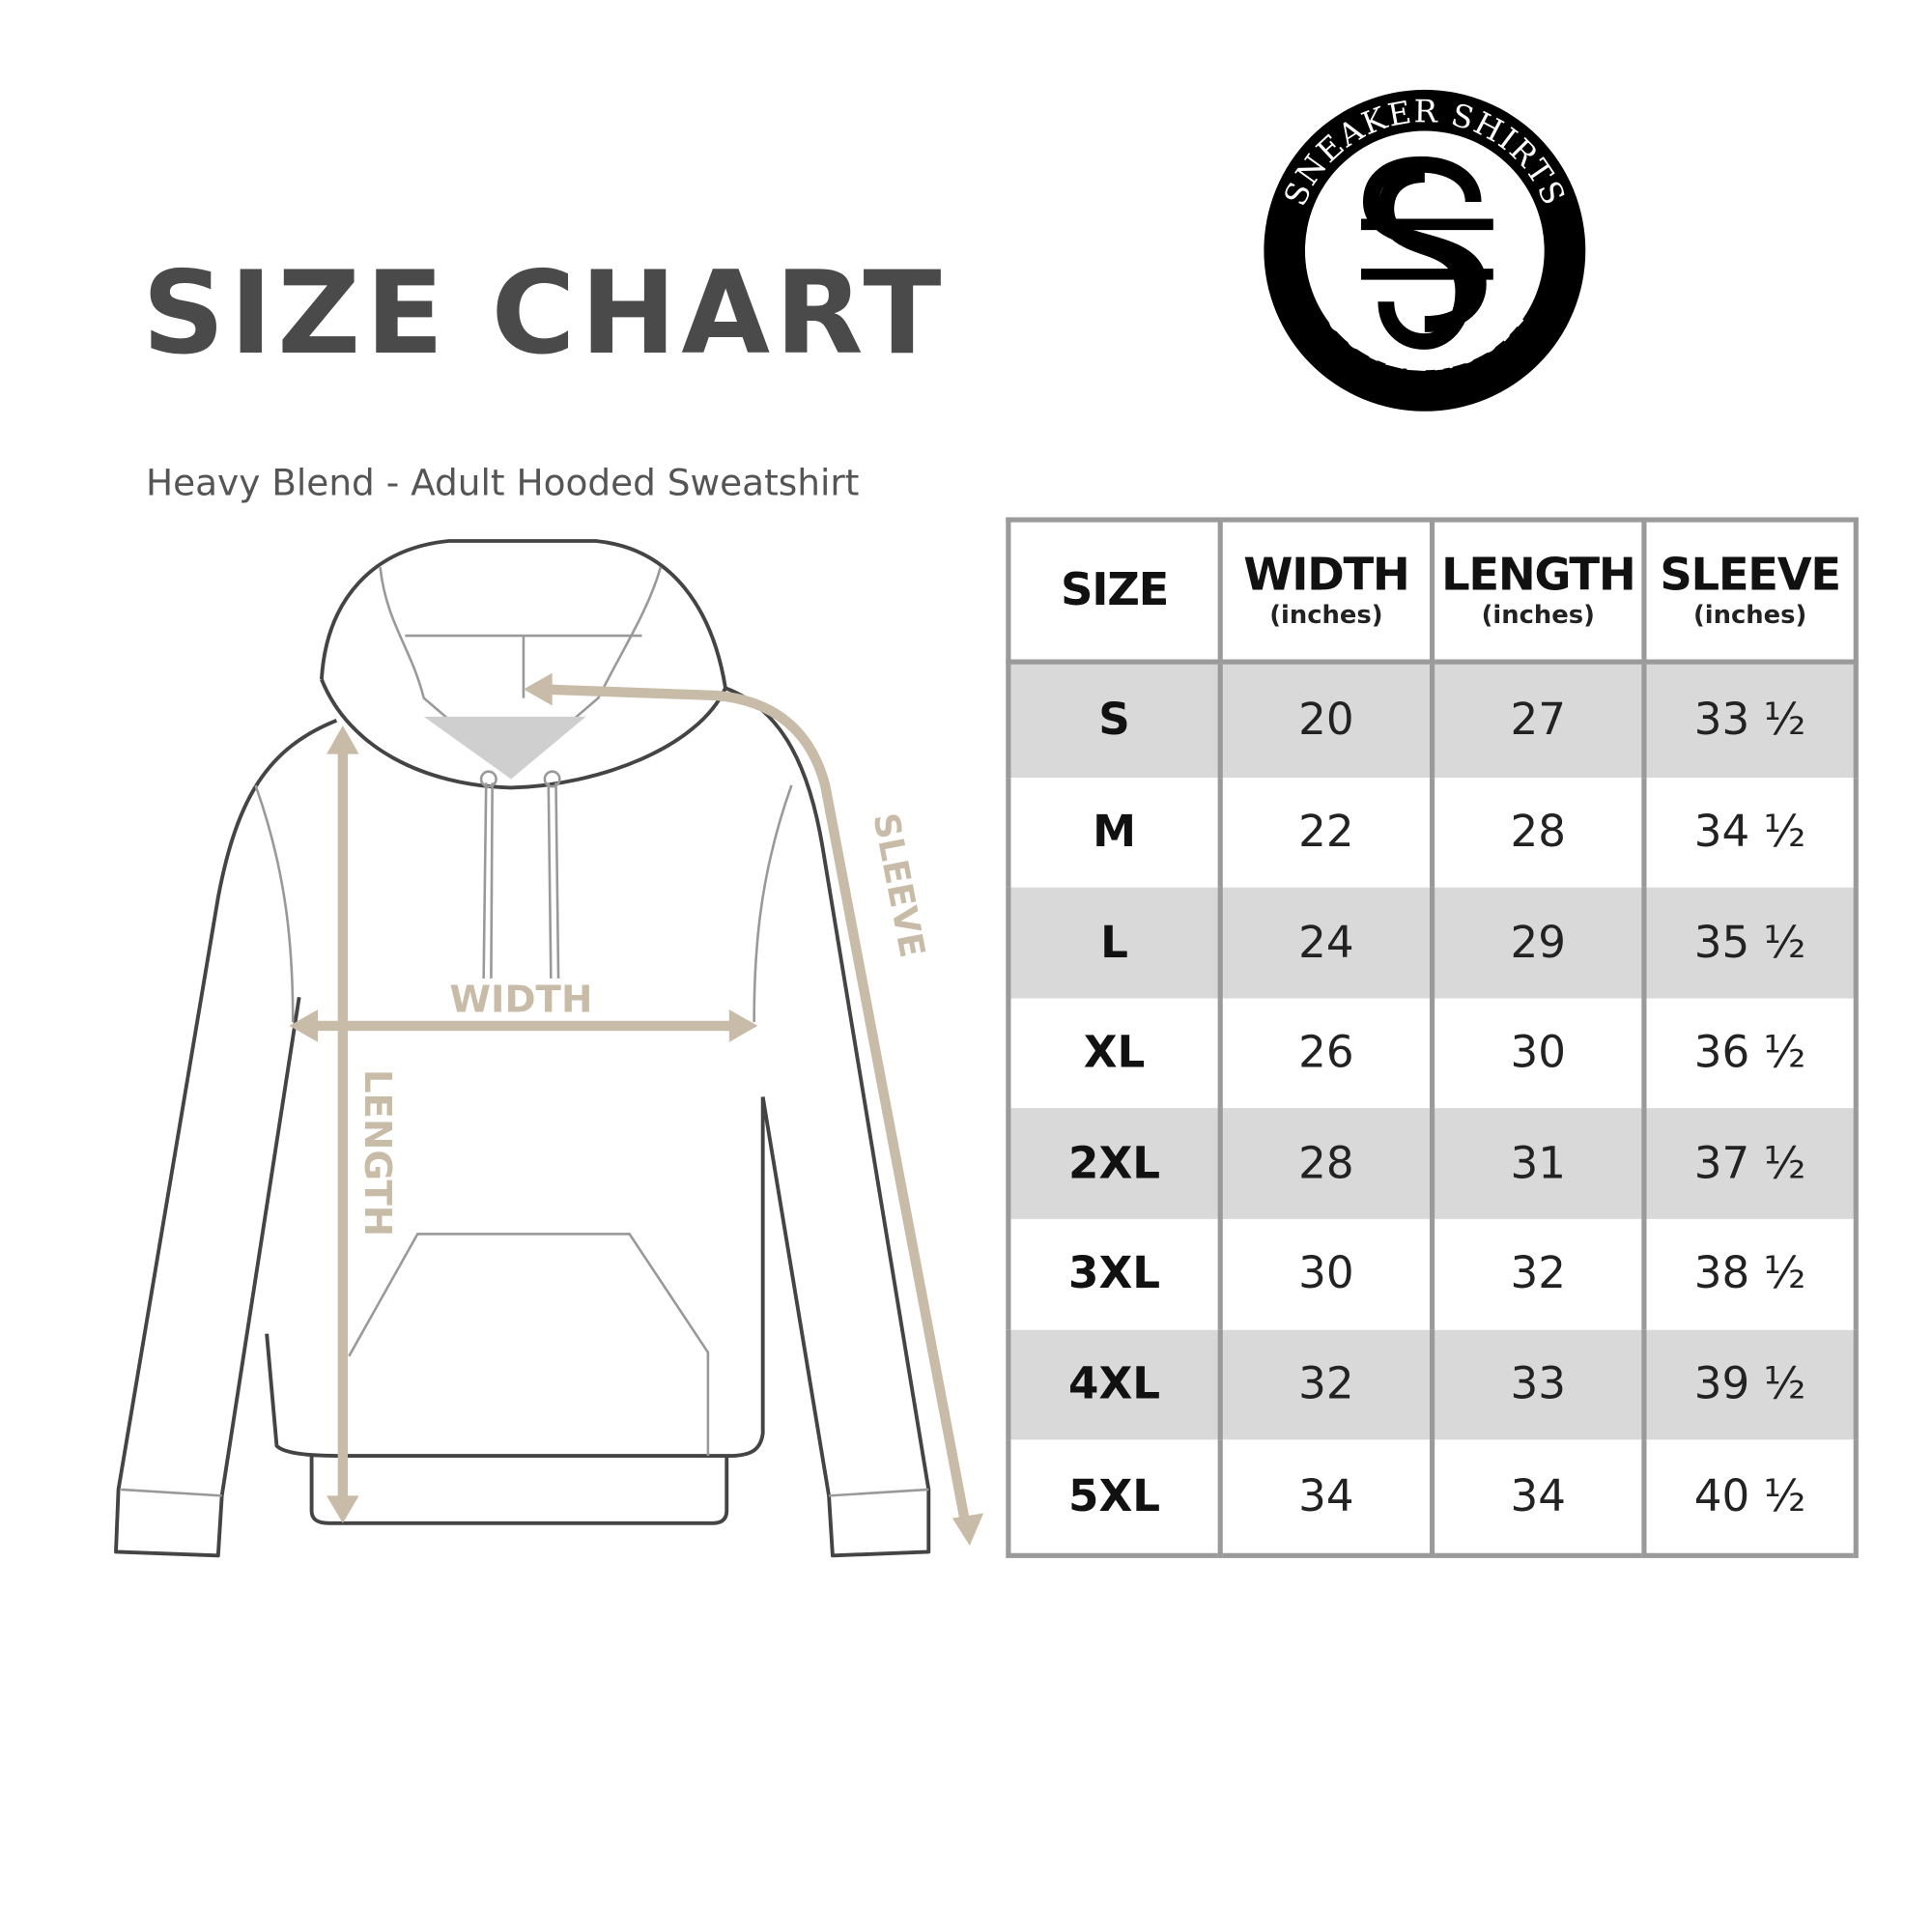  I want to click on product-subtitle: Heavy Blend - Adult Hooded Sweatshirt, so click(502, 482).